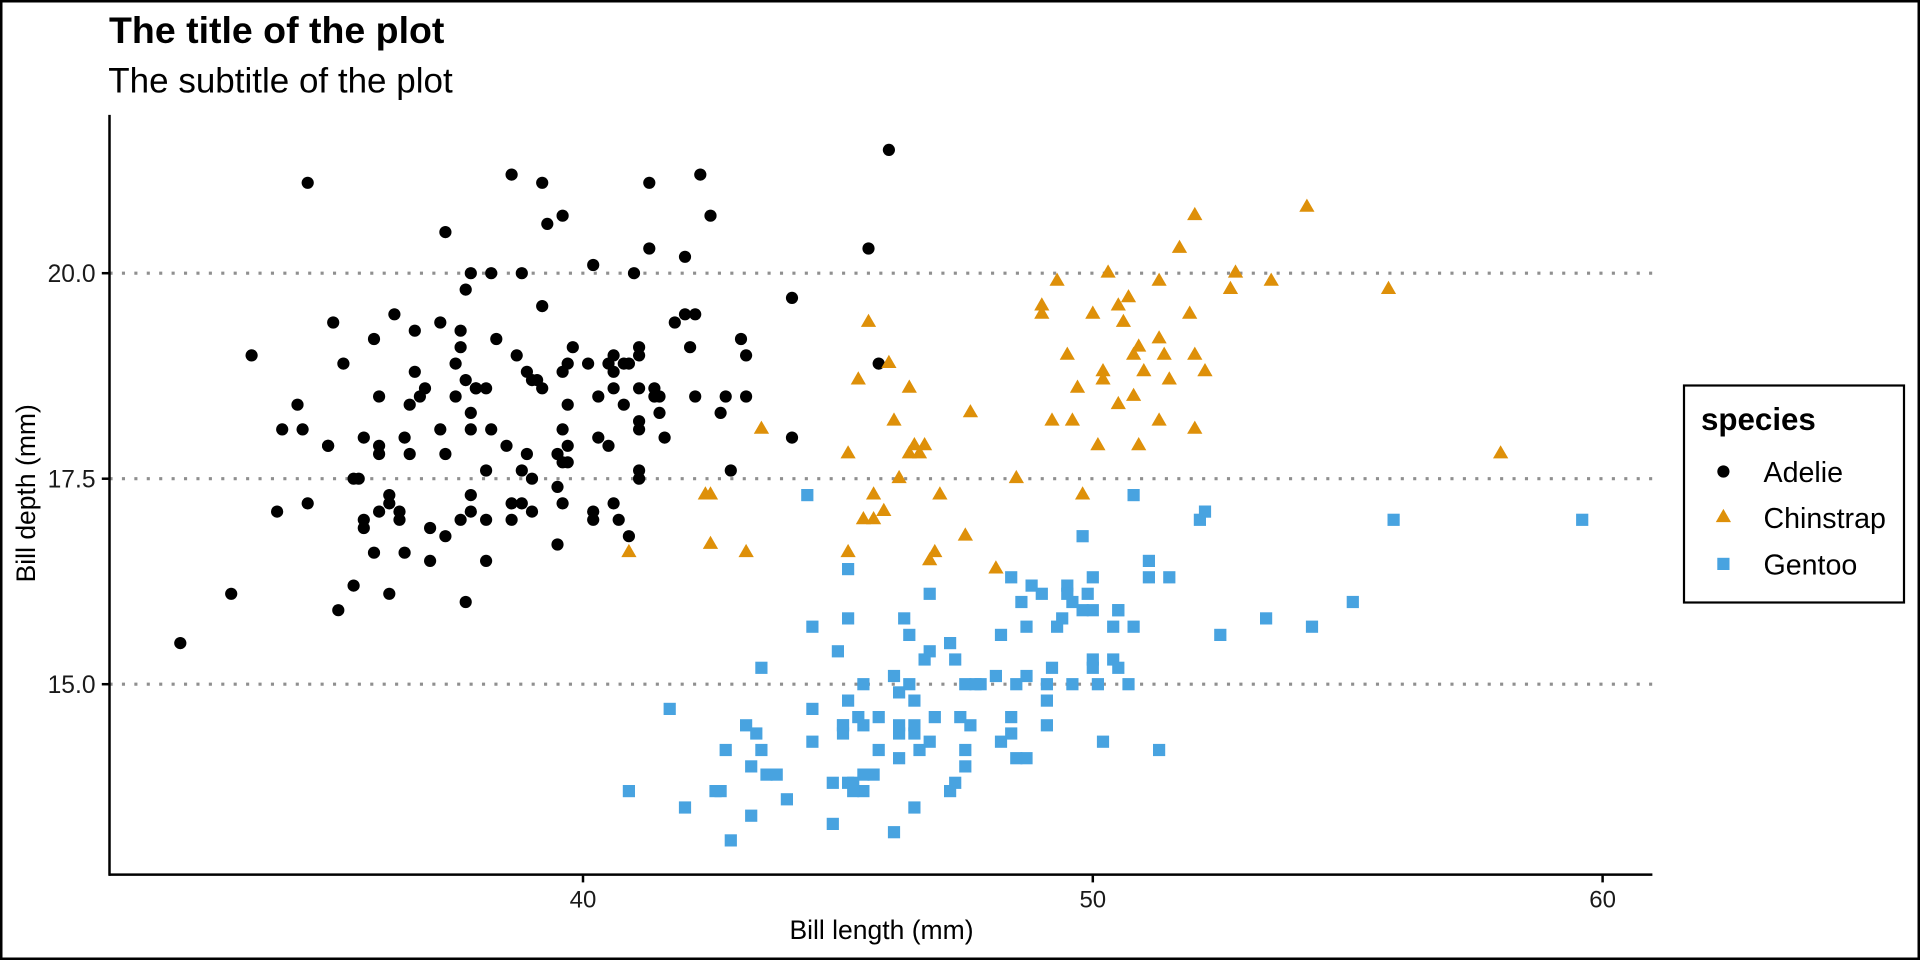 Image resolution: width=1920 pixels, height=960 pixels. I want to click on svg-text: Gentoo, so click(1811, 565).